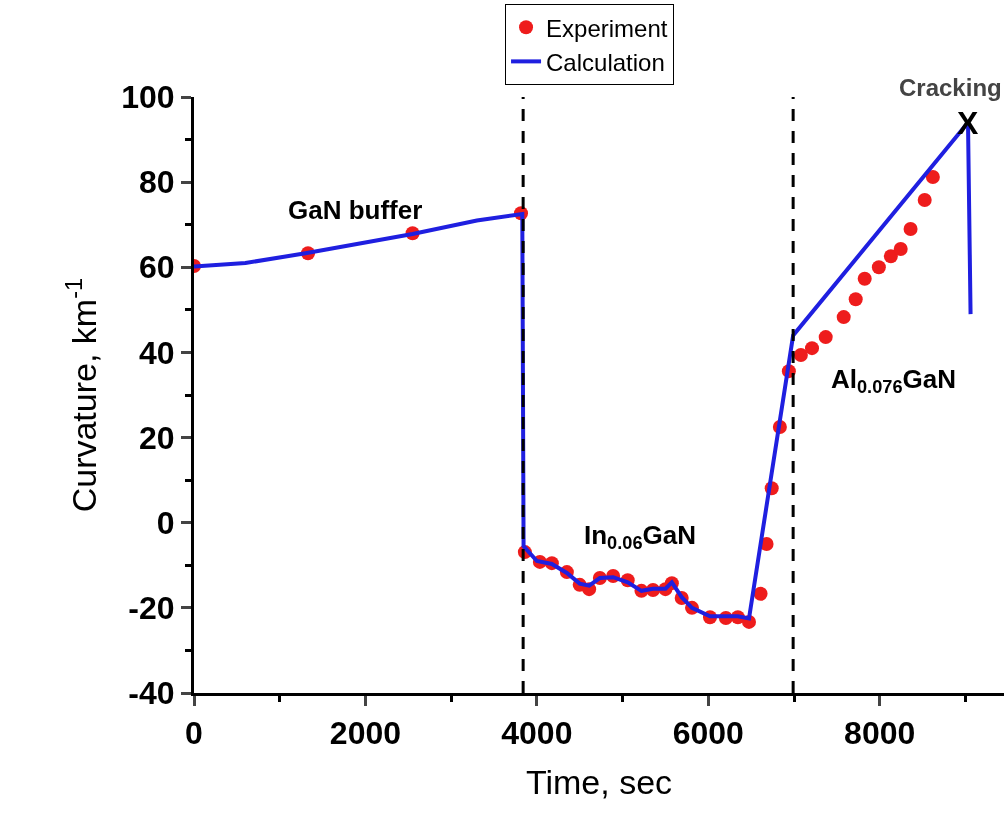  What do you see at coordinates (968, 123) in the screenshot?
I see `annotation: X` at bounding box center [968, 123].